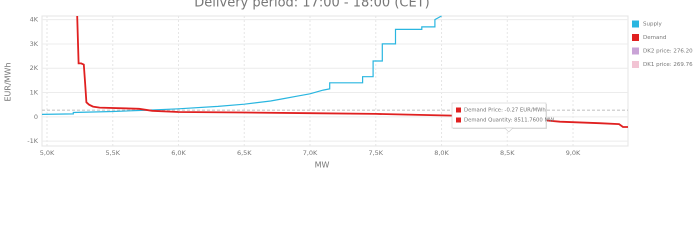 The width and height of the screenshot is (700, 240). Describe the element at coordinates (244, 153) in the screenshot. I see `x-tick-label: 6,5K` at that location.